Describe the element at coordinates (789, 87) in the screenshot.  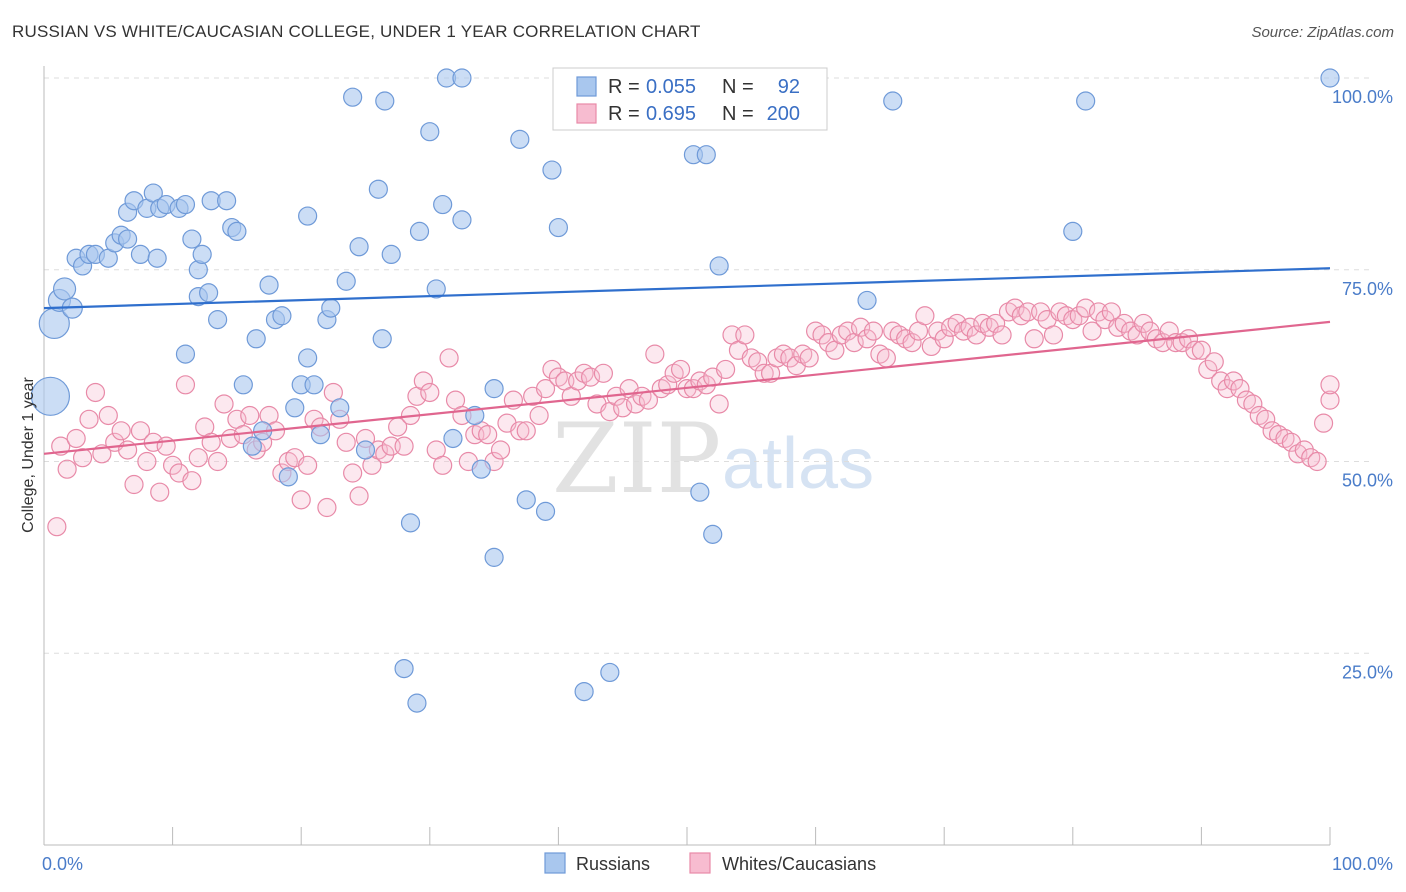
I see `legend-n-value-russians: 92` at that location.